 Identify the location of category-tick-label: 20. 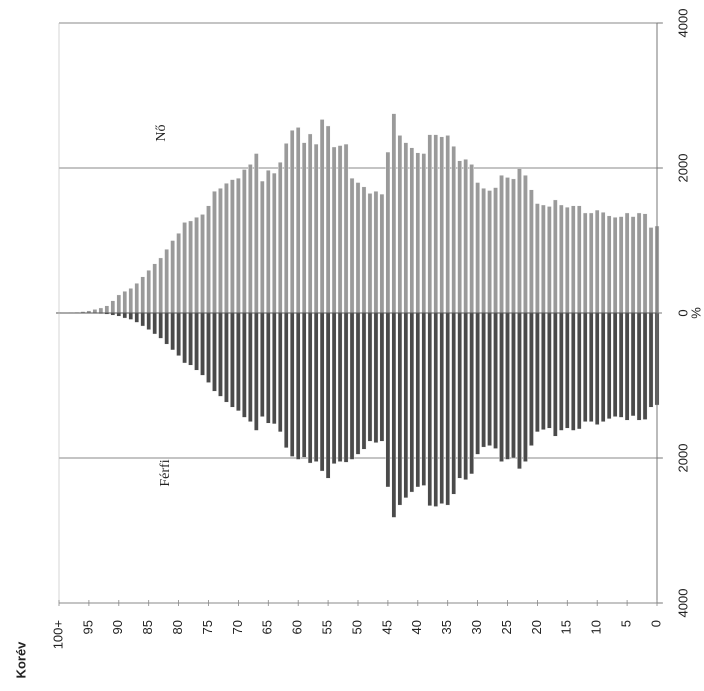
(536, 627).